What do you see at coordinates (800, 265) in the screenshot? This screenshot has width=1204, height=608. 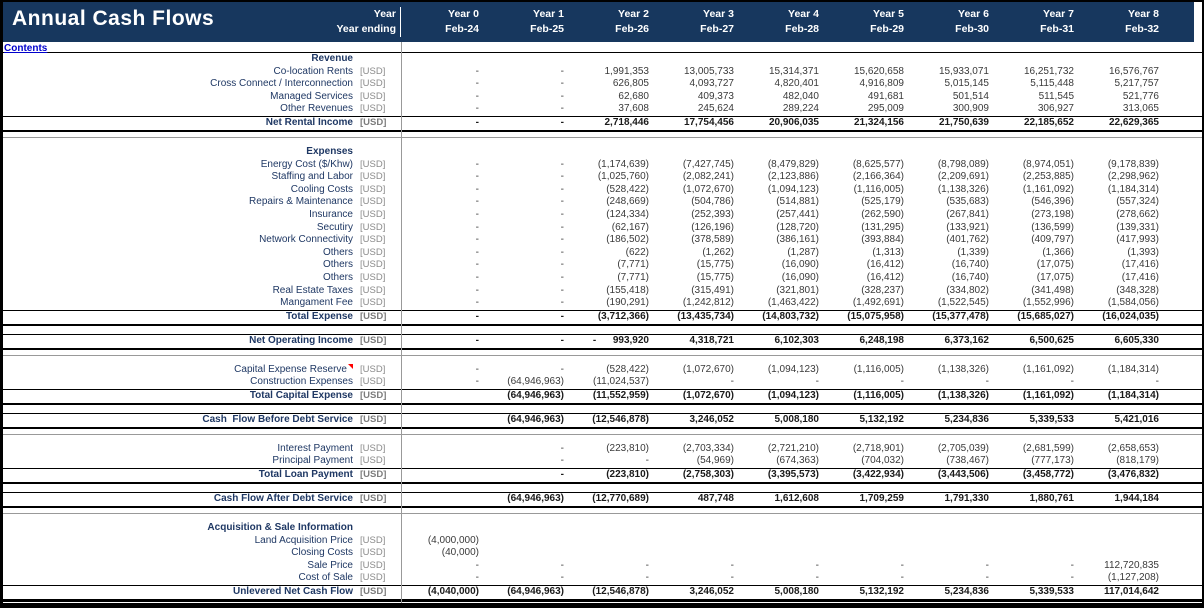 I see `value-cell-year-4: (16,090)` at bounding box center [800, 265].